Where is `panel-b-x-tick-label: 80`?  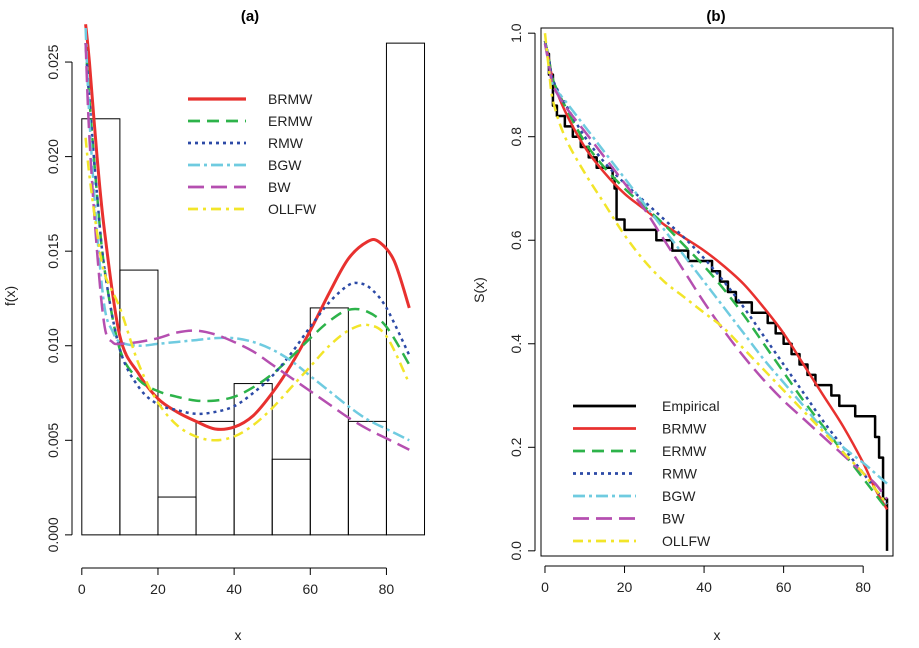 panel-b-x-tick-label: 80 is located at coordinates (863, 587).